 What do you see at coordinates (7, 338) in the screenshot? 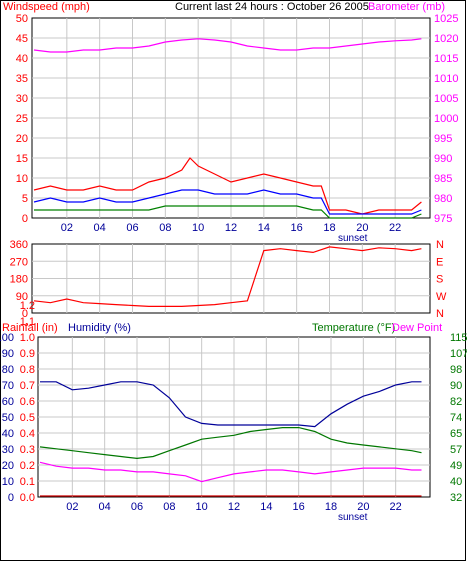
I see `panel3-humidity-tick-label: 100` at bounding box center [7, 338].